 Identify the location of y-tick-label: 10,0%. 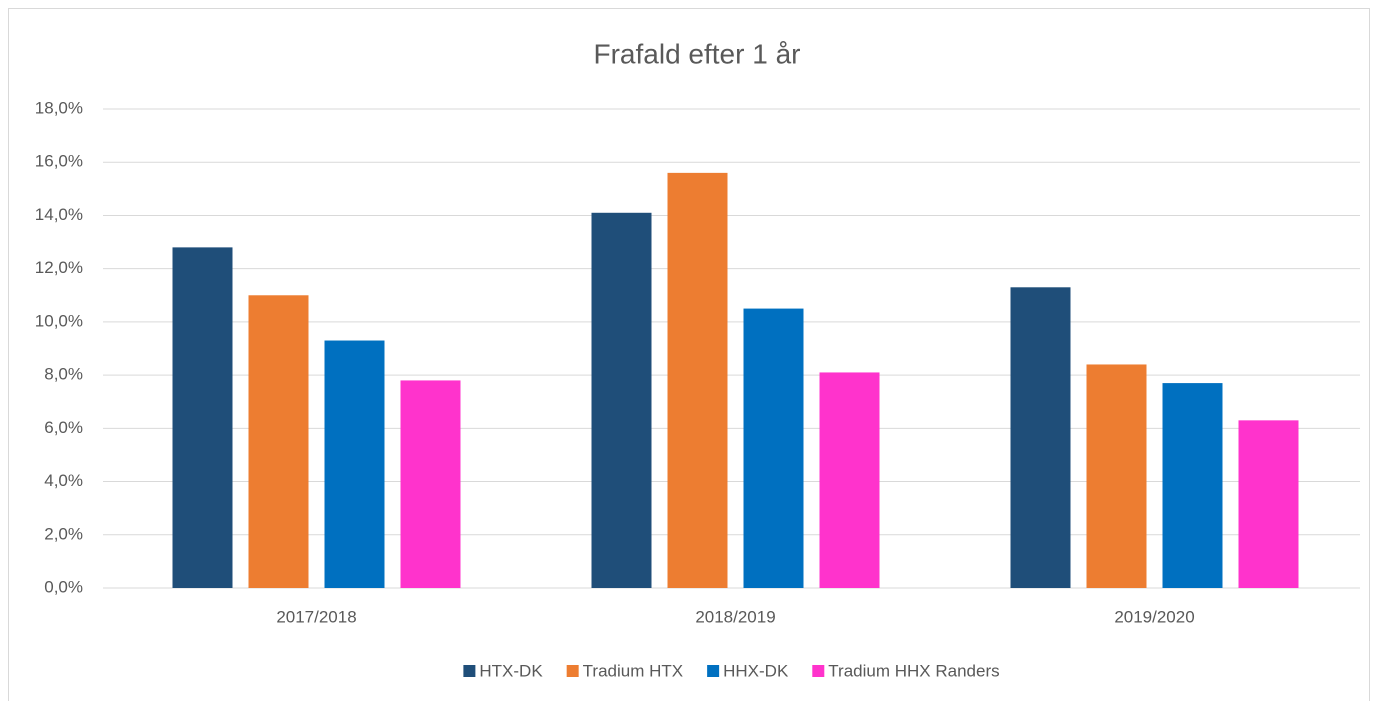
(59, 320).